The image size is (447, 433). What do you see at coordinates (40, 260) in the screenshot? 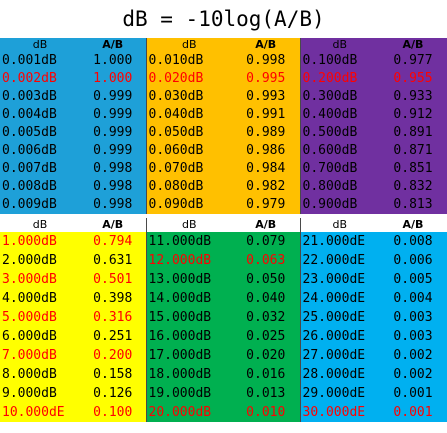
I see `db-cell: 2.000dB` at bounding box center [40, 260].